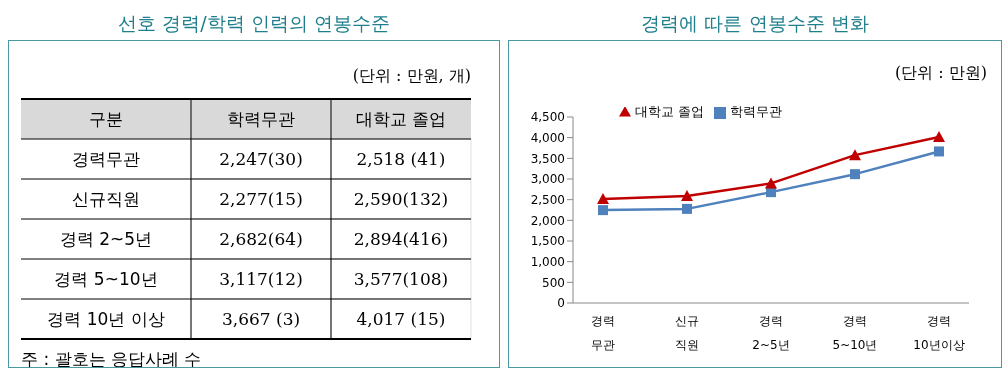 The image size is (1002, 369). I want to click on x-tick-label: 신규 직원, so click(687, 333).